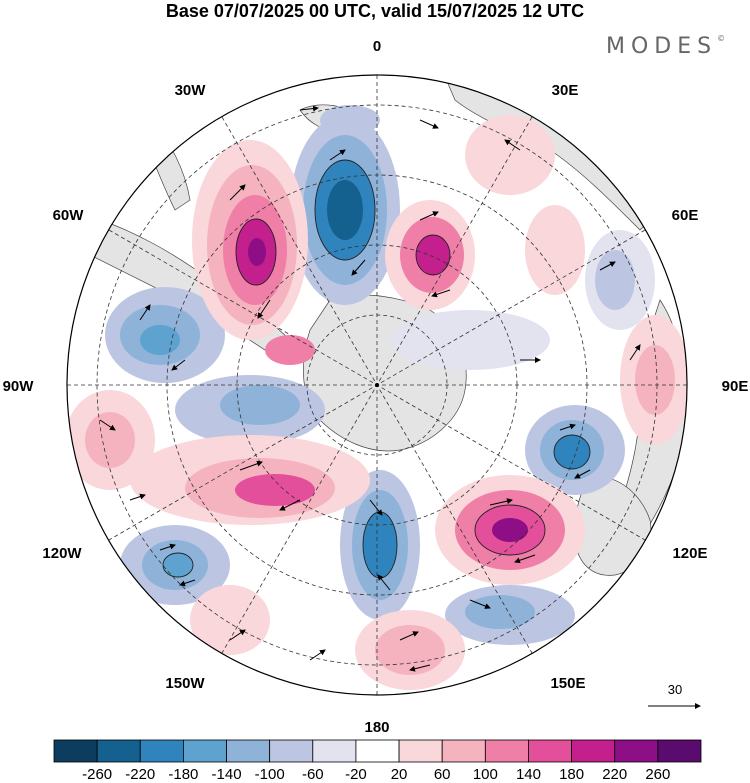  I want to click on colorbar-tick-label: -180, so click(183, 774).